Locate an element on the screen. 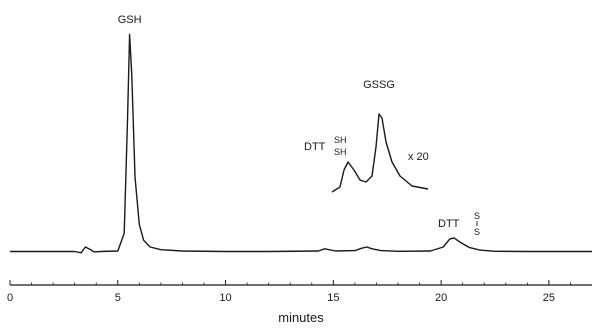  x-tick-label: 15 is located at coordinates (333, 298).